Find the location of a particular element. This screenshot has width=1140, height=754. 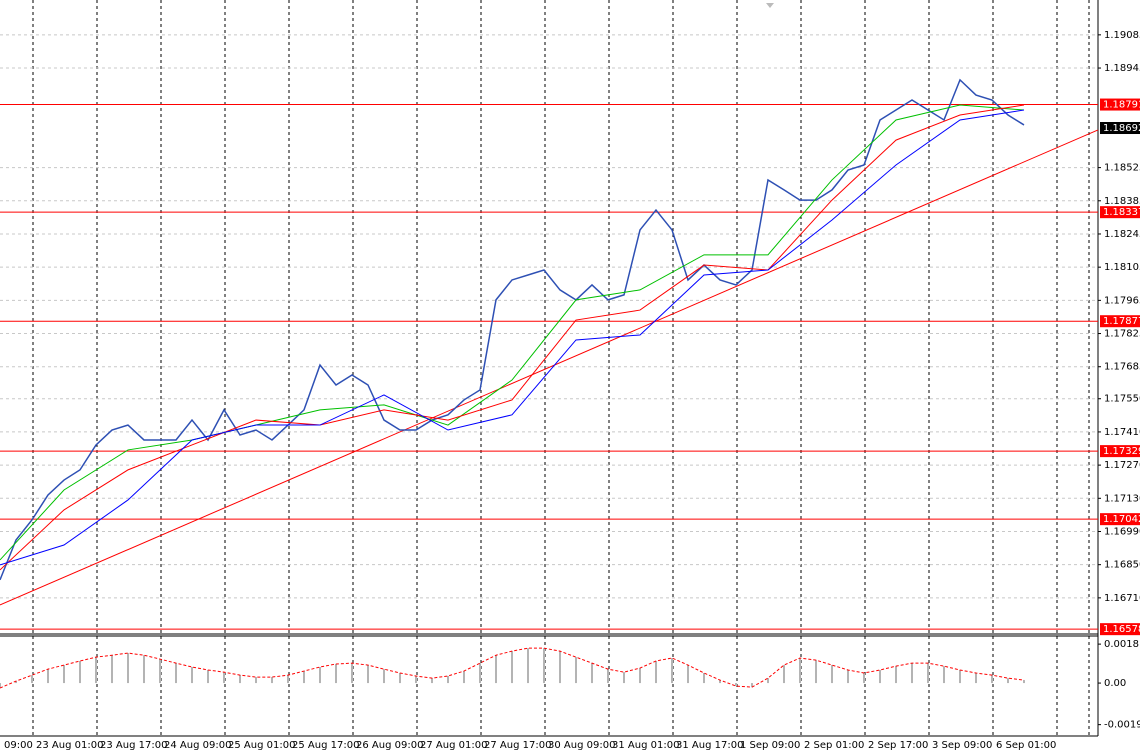

signal-line is located at coordinates (512, 668).